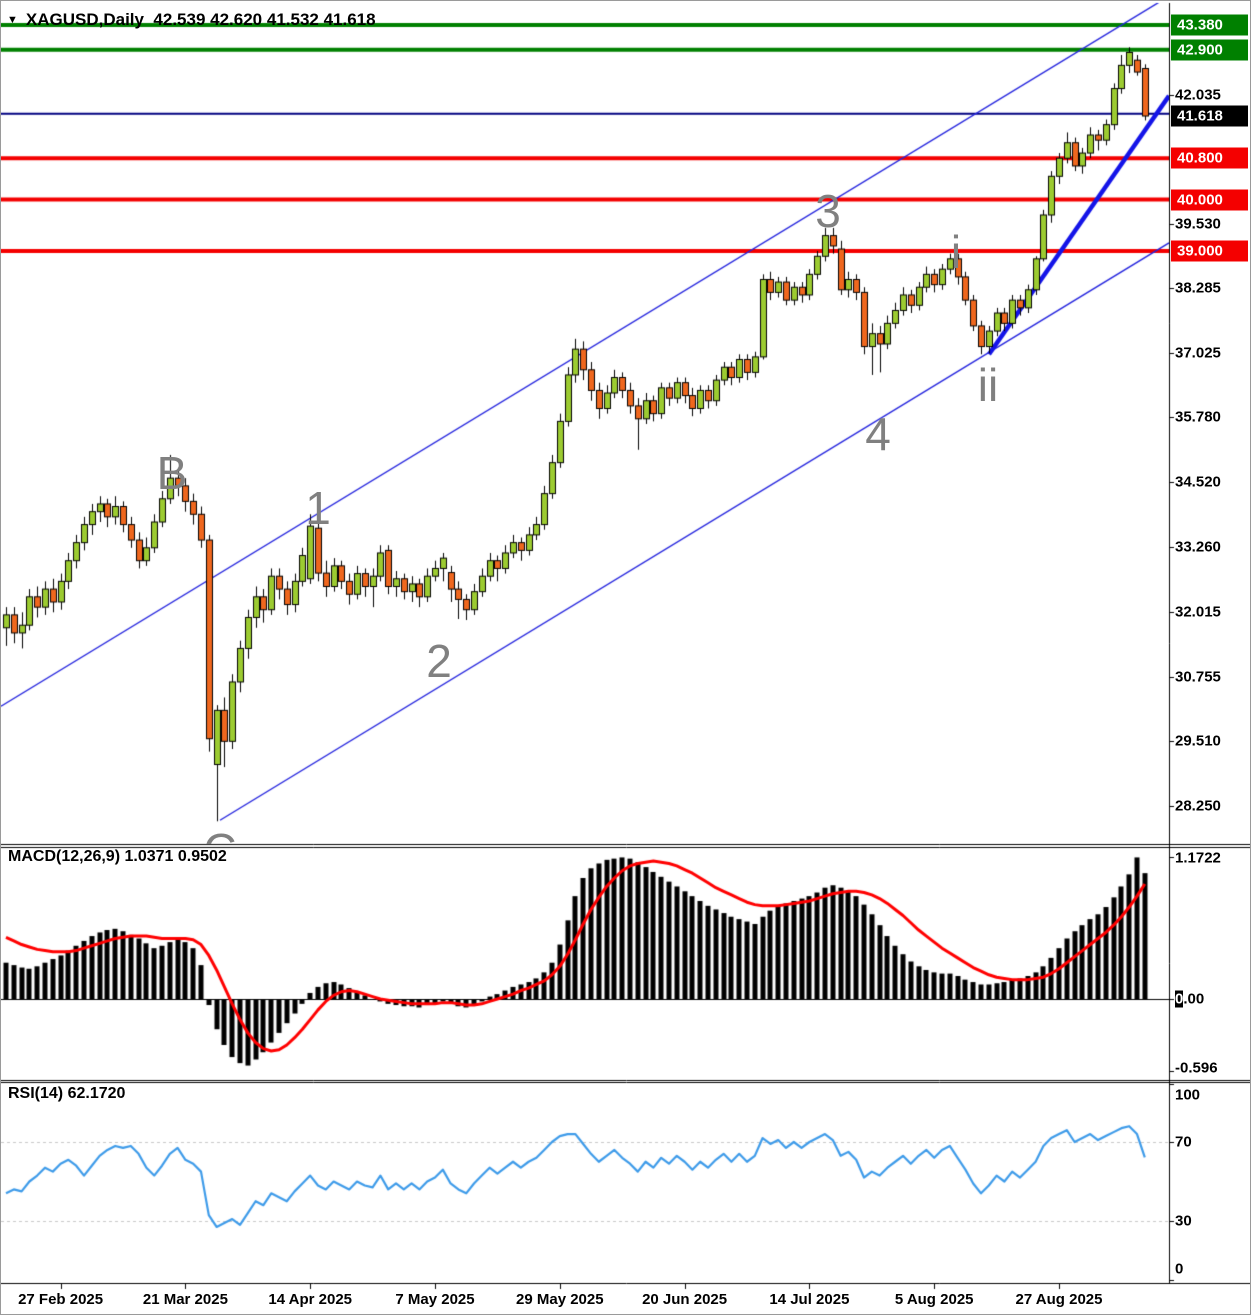 Image resolution: width=1251 pixels, height=1315 pixels. Describe the element at coordinates (1183, 1221) in the screenshot. I see `rsi-axis-label: 30` at that location.